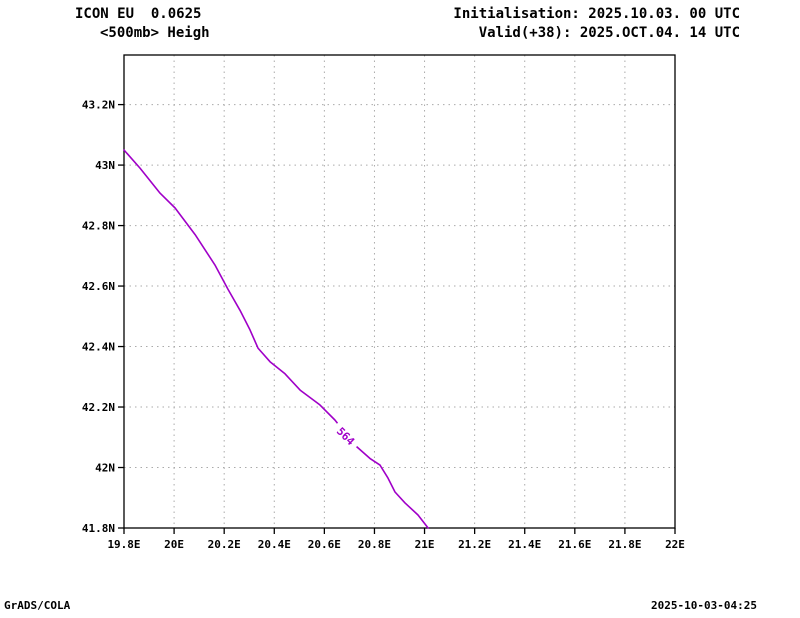 This screenshot has width=800, height=618. Describe the element at coordinates (425, 544) in the screenshot. I see `x-tick-label: 21E` at that location.